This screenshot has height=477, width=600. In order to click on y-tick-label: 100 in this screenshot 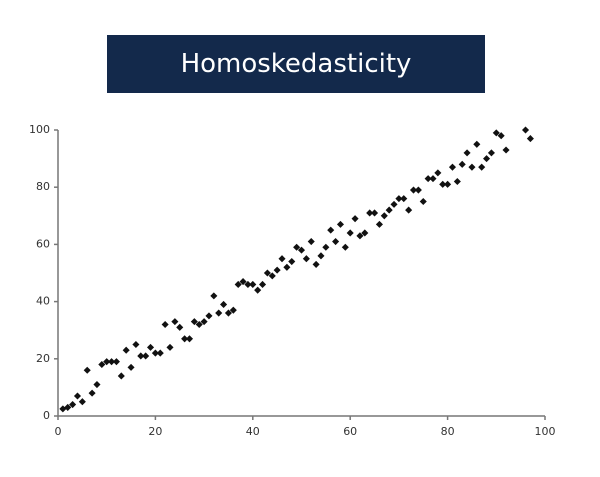, I will do `click(39, 129)`.